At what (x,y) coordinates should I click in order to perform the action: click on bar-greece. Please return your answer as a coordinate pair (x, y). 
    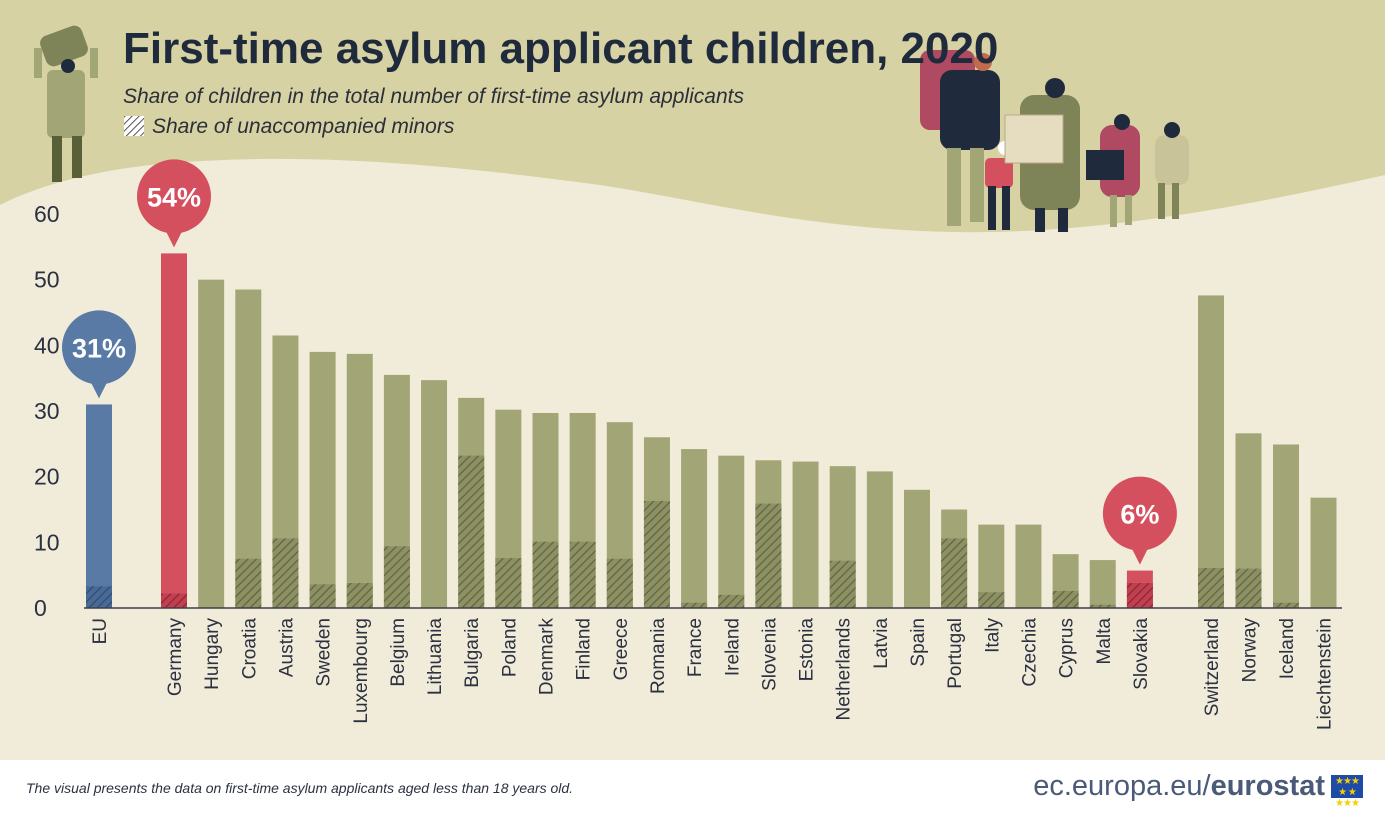
    Looking at the image, I should click on (619, 515).